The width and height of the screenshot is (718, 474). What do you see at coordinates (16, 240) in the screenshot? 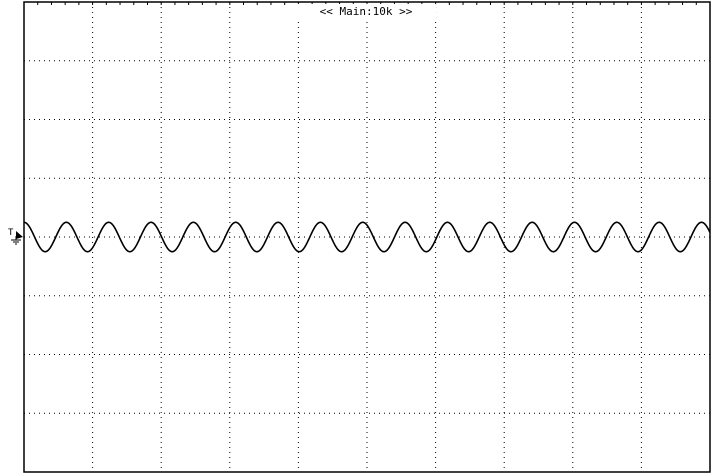
I see `ground-icon` at bounding box center [16, 240].